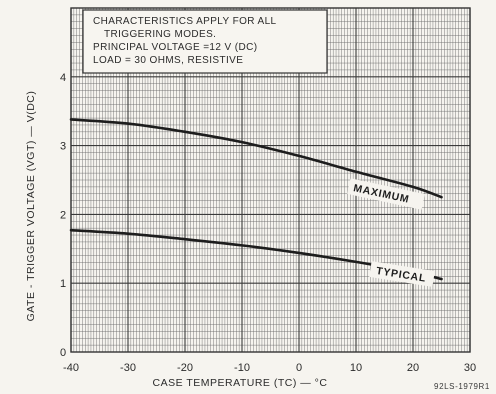 This screenshot has height=394, width=496. Describe the element at coordinates (175, 47) in the screenshot. I see `note-line-3: PRINCIPAL VOLTAGE =12 V (DC)` at that location.